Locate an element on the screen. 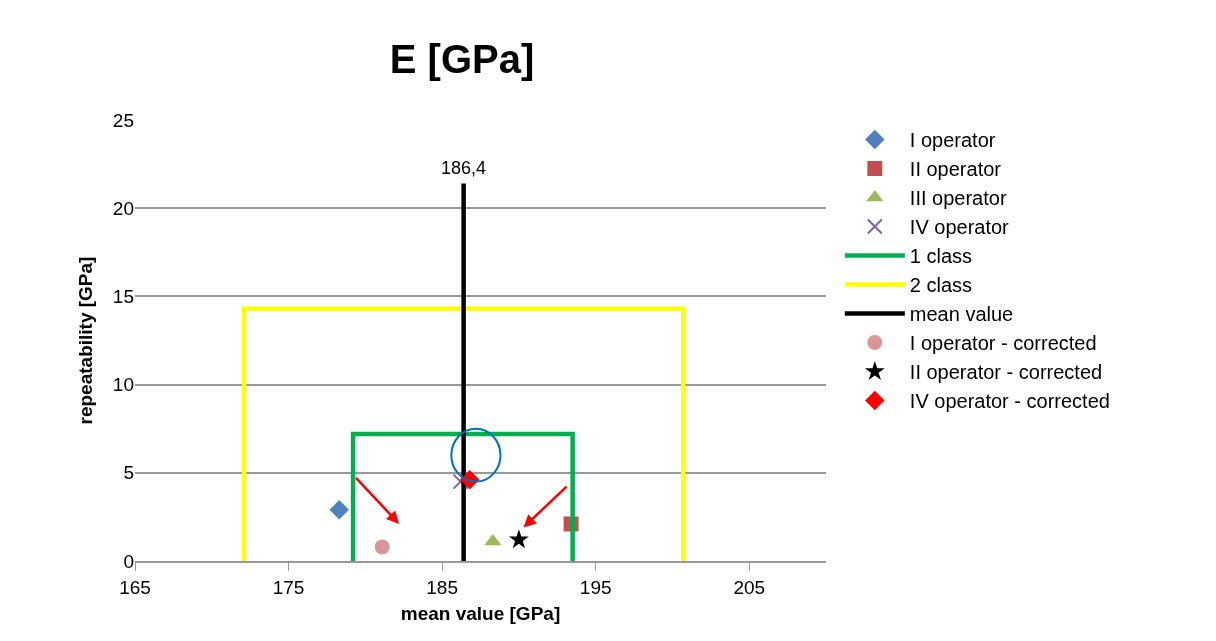 This screenshot has width=1216, height=641. y-axis-title: repeatability [GPa] is located at coordinates (85, 340).